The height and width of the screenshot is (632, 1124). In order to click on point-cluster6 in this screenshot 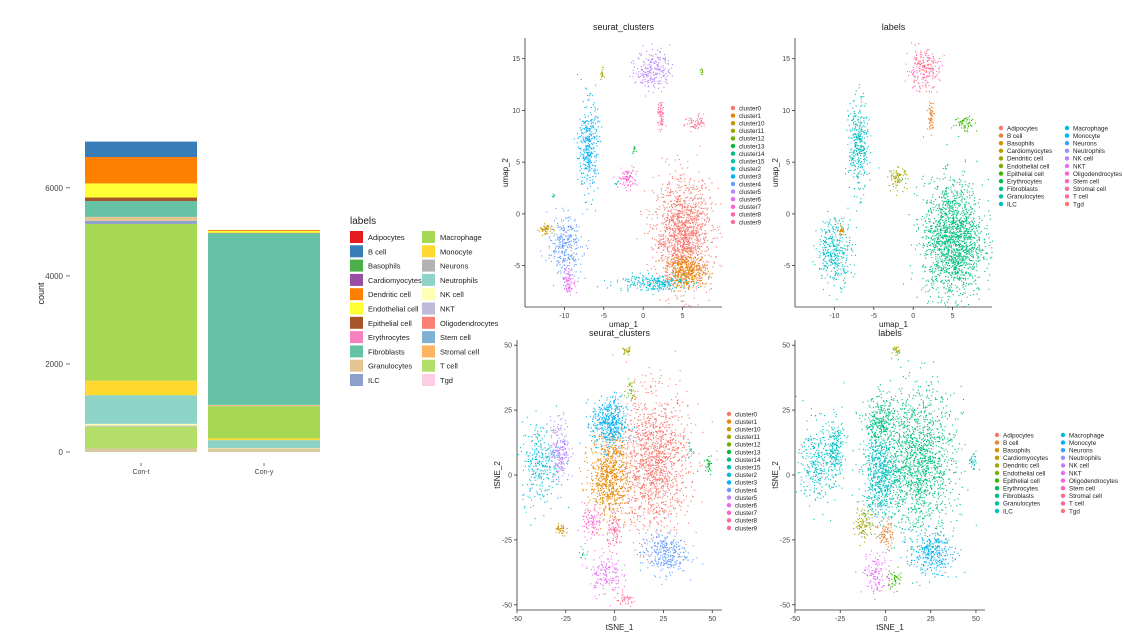, I will do `click(567, 274)`.